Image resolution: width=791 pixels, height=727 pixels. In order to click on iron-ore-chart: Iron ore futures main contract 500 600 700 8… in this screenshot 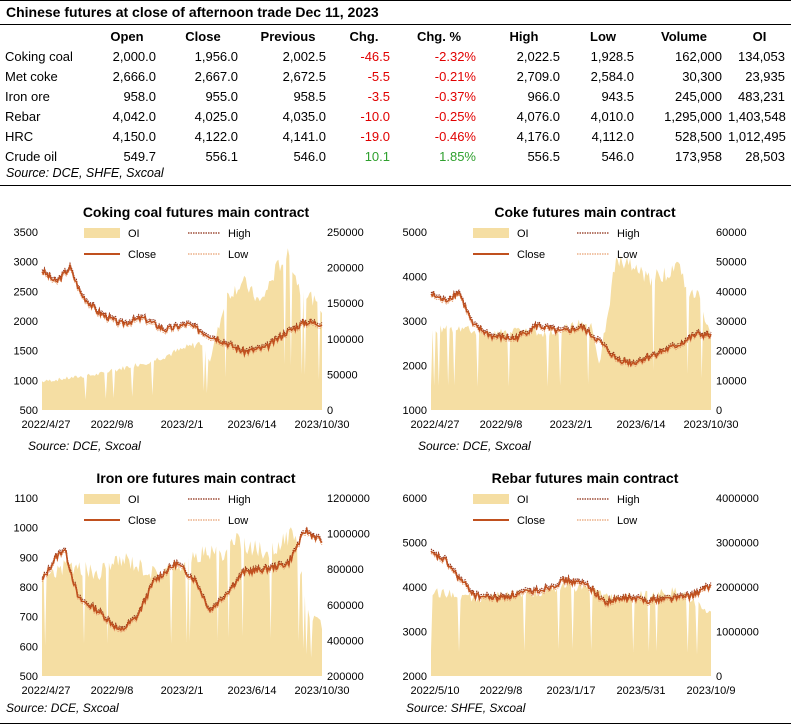, I will do `click(192, 583)`.